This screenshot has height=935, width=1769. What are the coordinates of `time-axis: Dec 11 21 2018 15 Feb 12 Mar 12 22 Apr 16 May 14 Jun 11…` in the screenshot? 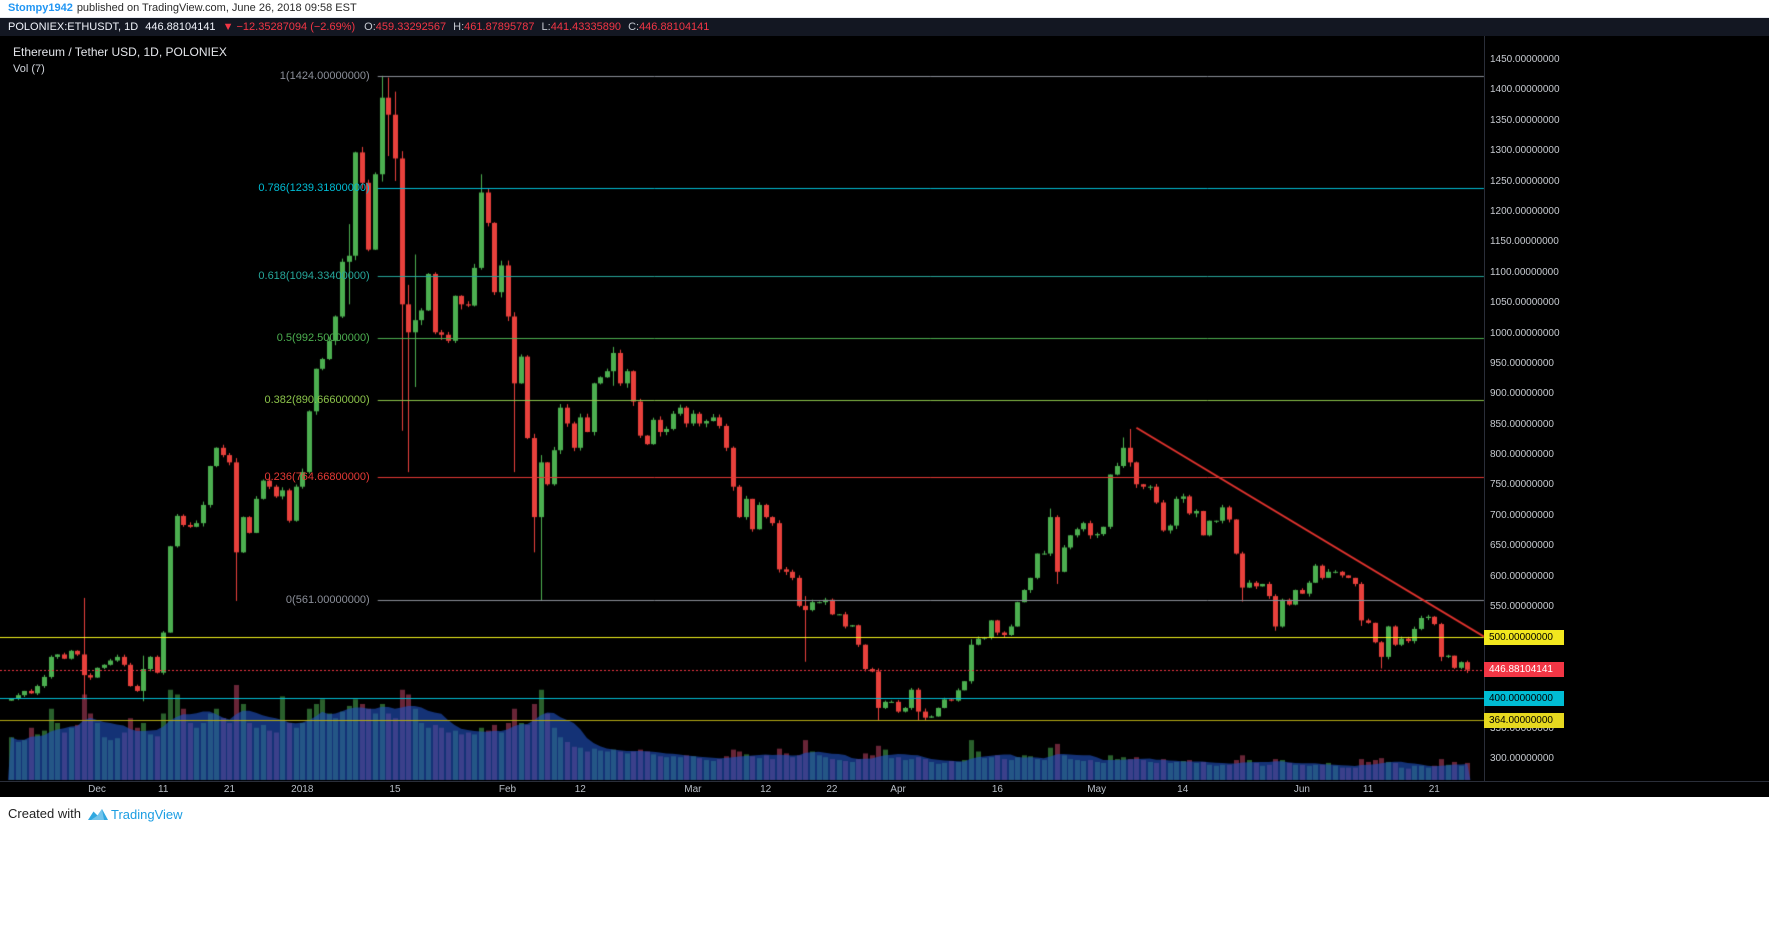 It's located at (884, 789).